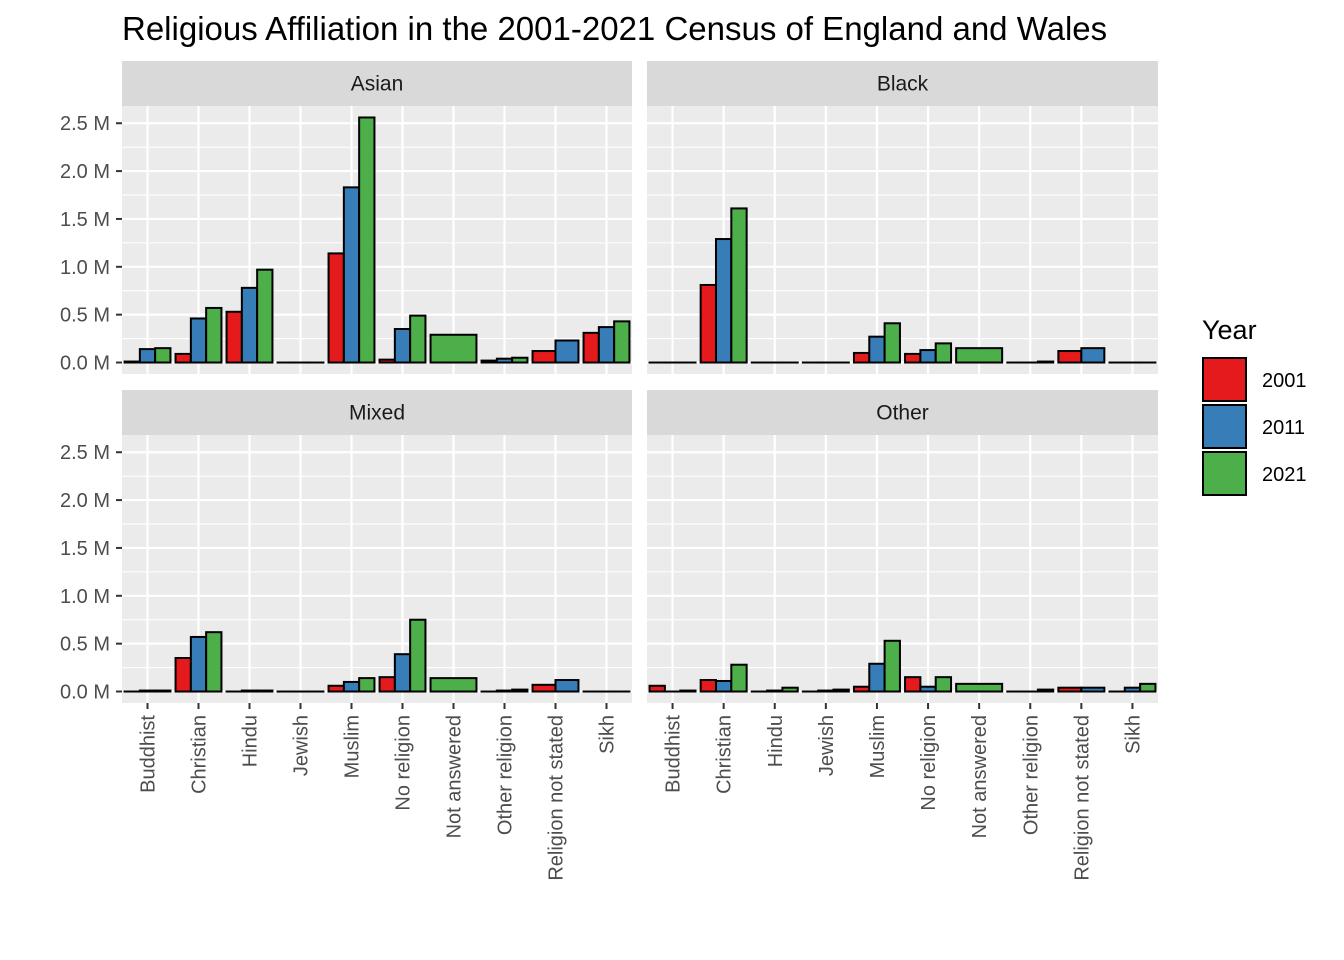 This screenshot has width=1344, height=960. I want to click on facet-strip-label: Mixed, so click(377, 413).